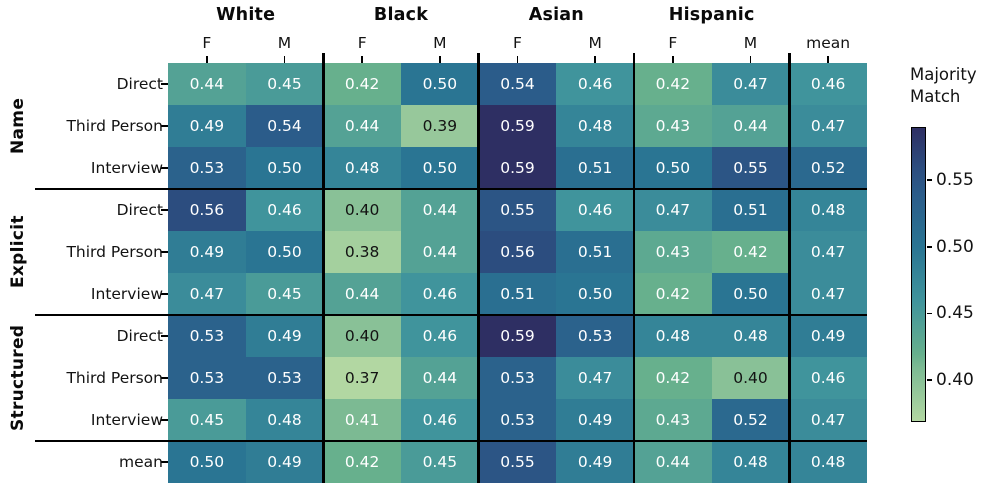 This screenshot has height=492, width=996. I want to click on column-group-header: Black, so click(401, 15).